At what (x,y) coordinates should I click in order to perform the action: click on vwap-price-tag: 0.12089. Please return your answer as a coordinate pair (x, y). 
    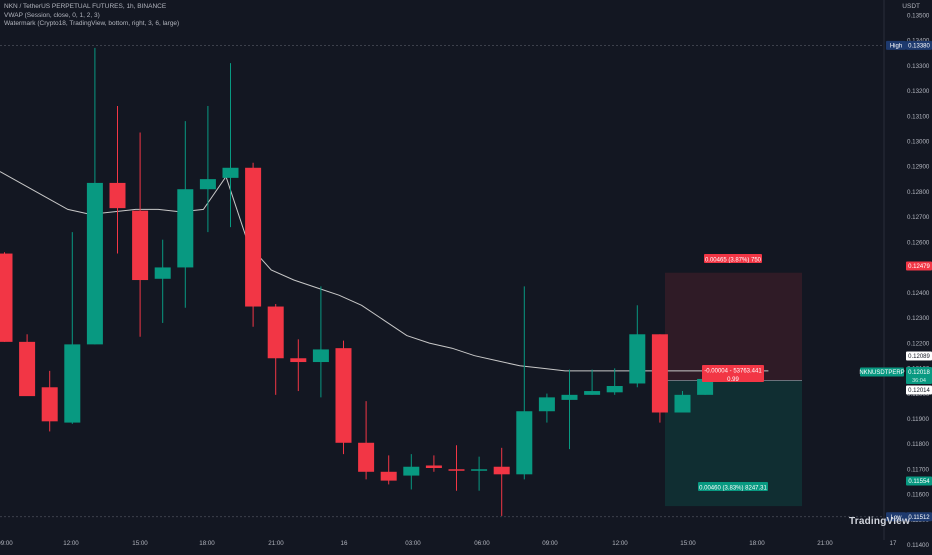
    Looking at the image, I should click on (919, 356).